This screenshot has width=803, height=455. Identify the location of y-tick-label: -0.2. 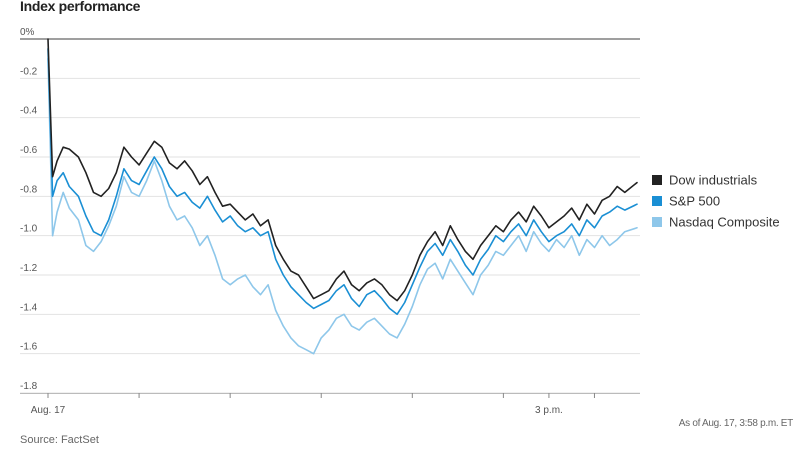
(29, 71).